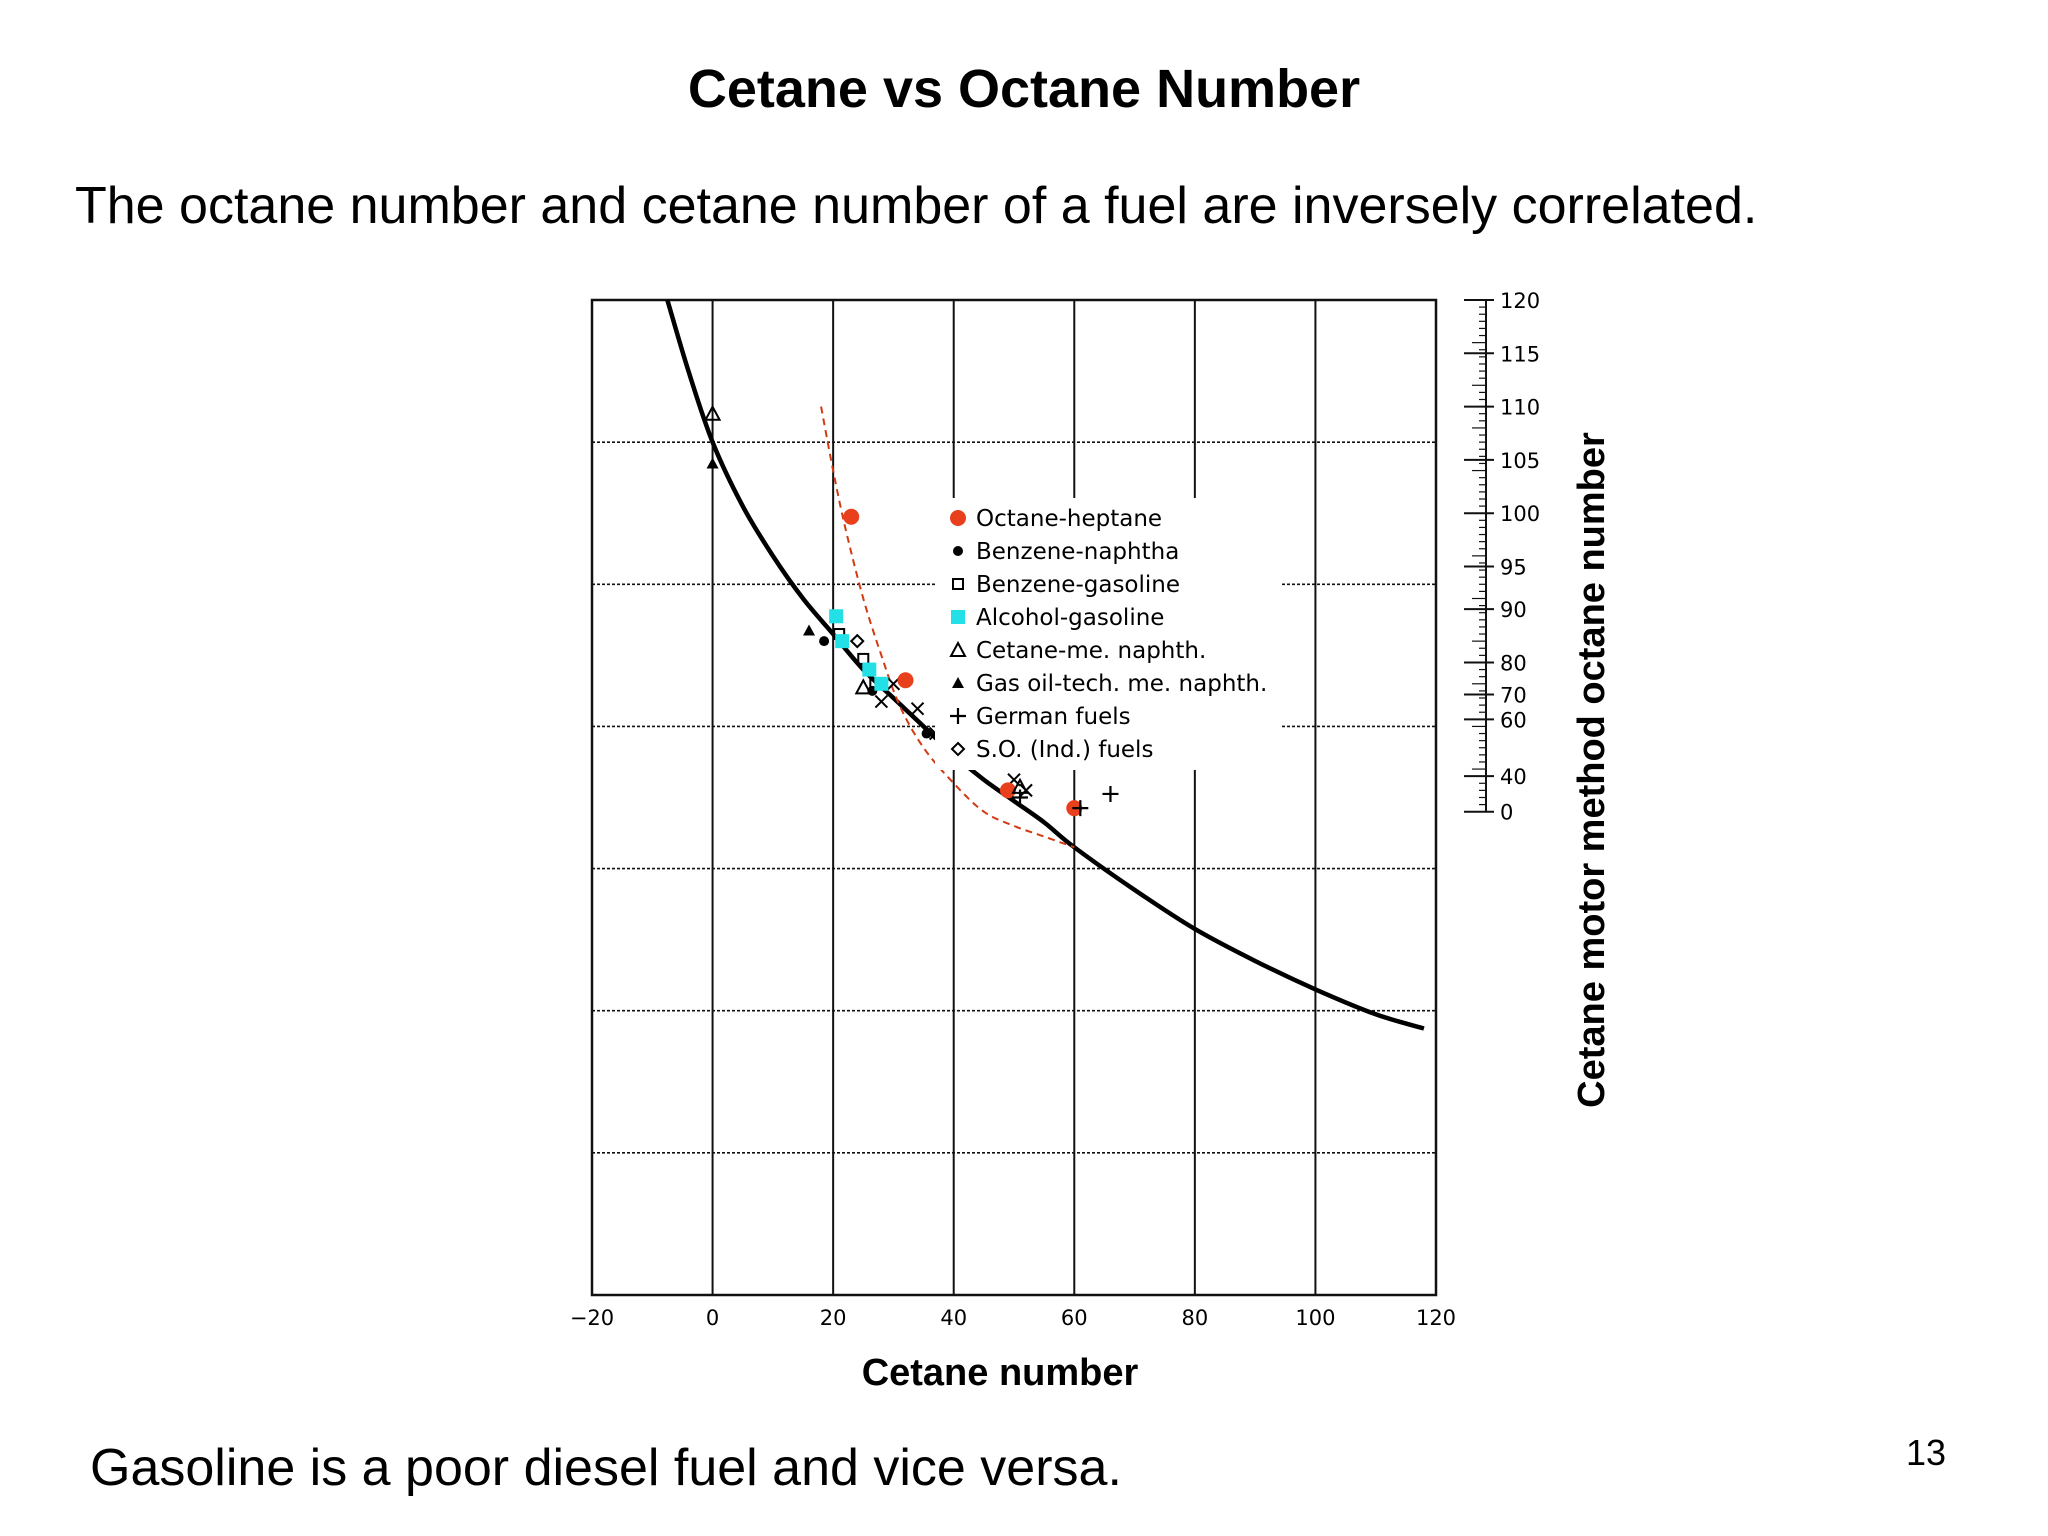 This screenshot has width=2048, height=1536. What do you see at coordinates (1091, 651) in the screenshot?
I see `legend-label-cetane-me-naphth: Cetane-me. naphth.` at bounding box center [1091, 651].